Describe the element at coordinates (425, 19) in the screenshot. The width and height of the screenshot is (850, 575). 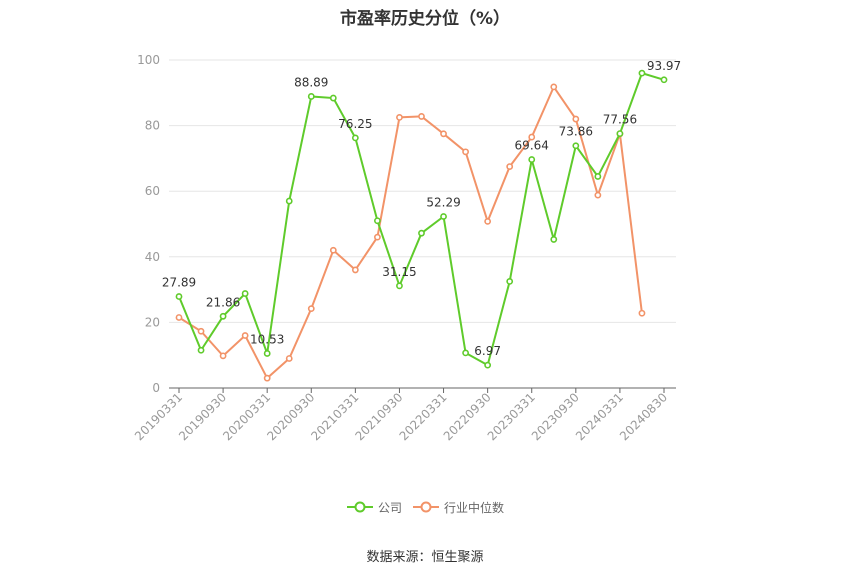
I see `chart-title: 市盈率历史分位（%）` at that location.